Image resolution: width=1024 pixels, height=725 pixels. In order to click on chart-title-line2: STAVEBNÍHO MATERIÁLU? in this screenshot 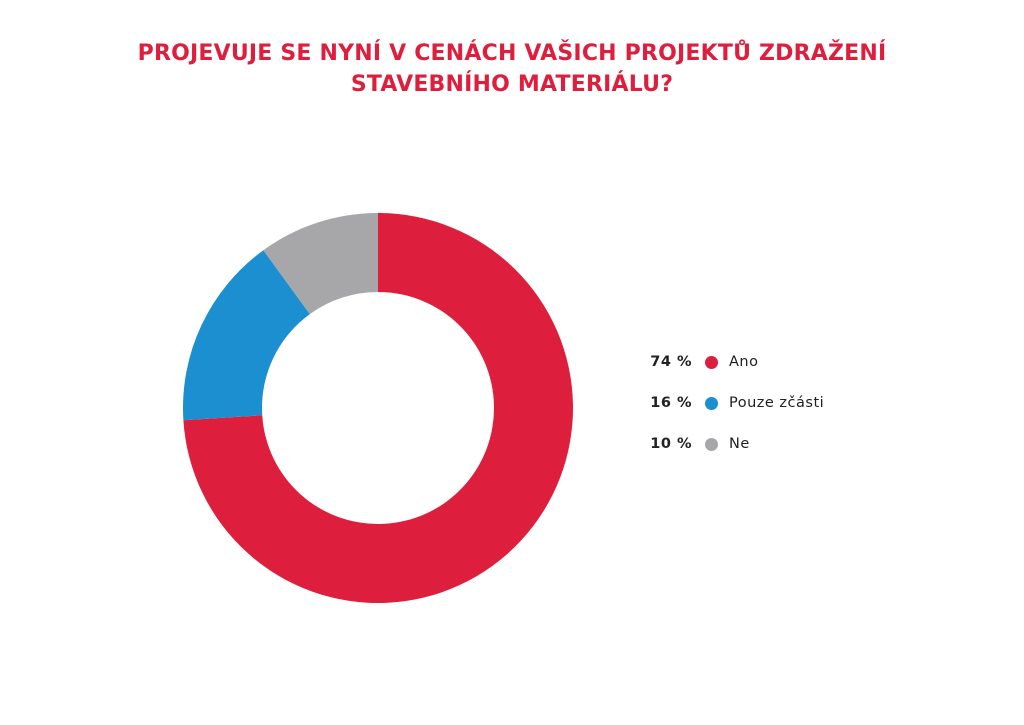, I will do `click(512, 84)`.